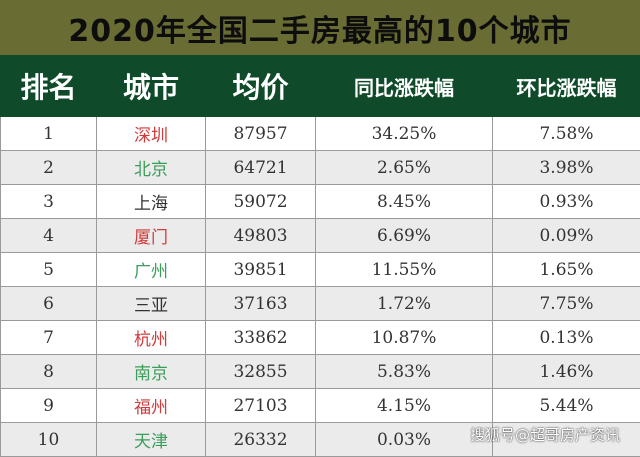  Describe the element at coordinates (151, 168) in the screenshot. I see `city-cell: 北京` at that location.